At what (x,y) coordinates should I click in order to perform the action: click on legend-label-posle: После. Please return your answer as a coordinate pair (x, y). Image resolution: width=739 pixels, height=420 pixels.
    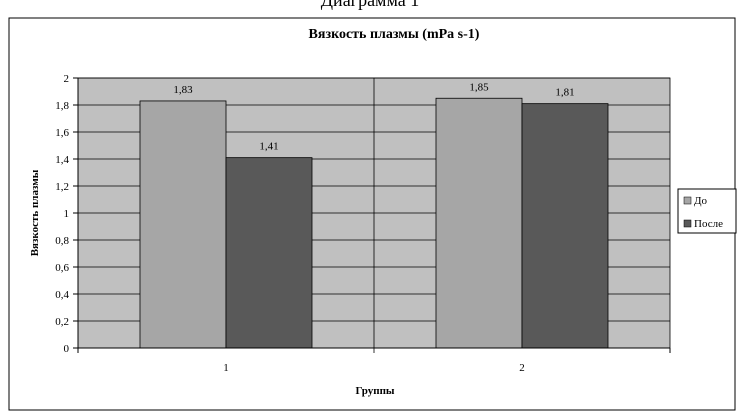
    Looking at the image, I should click on (708, 224).